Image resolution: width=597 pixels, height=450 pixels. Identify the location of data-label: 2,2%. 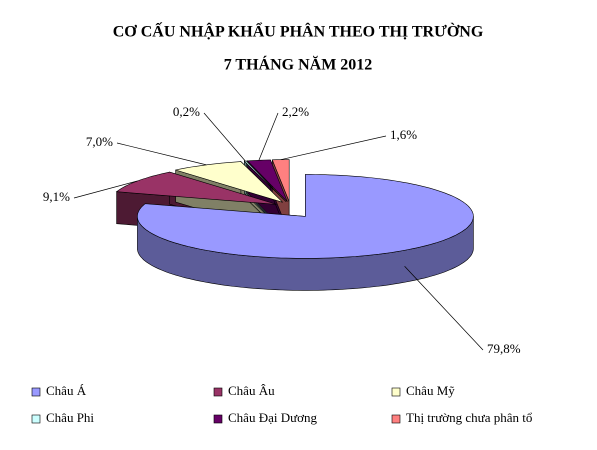
(295, 111).